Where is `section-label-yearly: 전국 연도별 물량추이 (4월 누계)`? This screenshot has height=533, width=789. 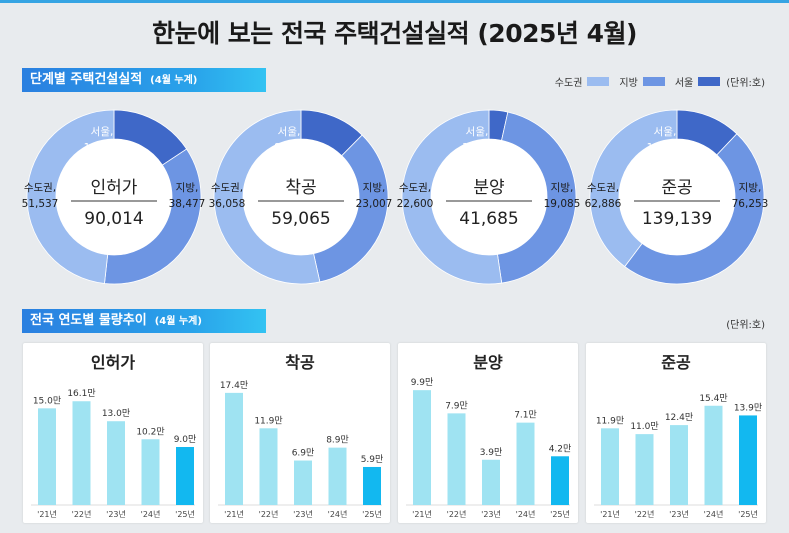 section-label-yearly: 전국 연도별 물량추이 (4월 누계) is located at coordinates (144, 321).